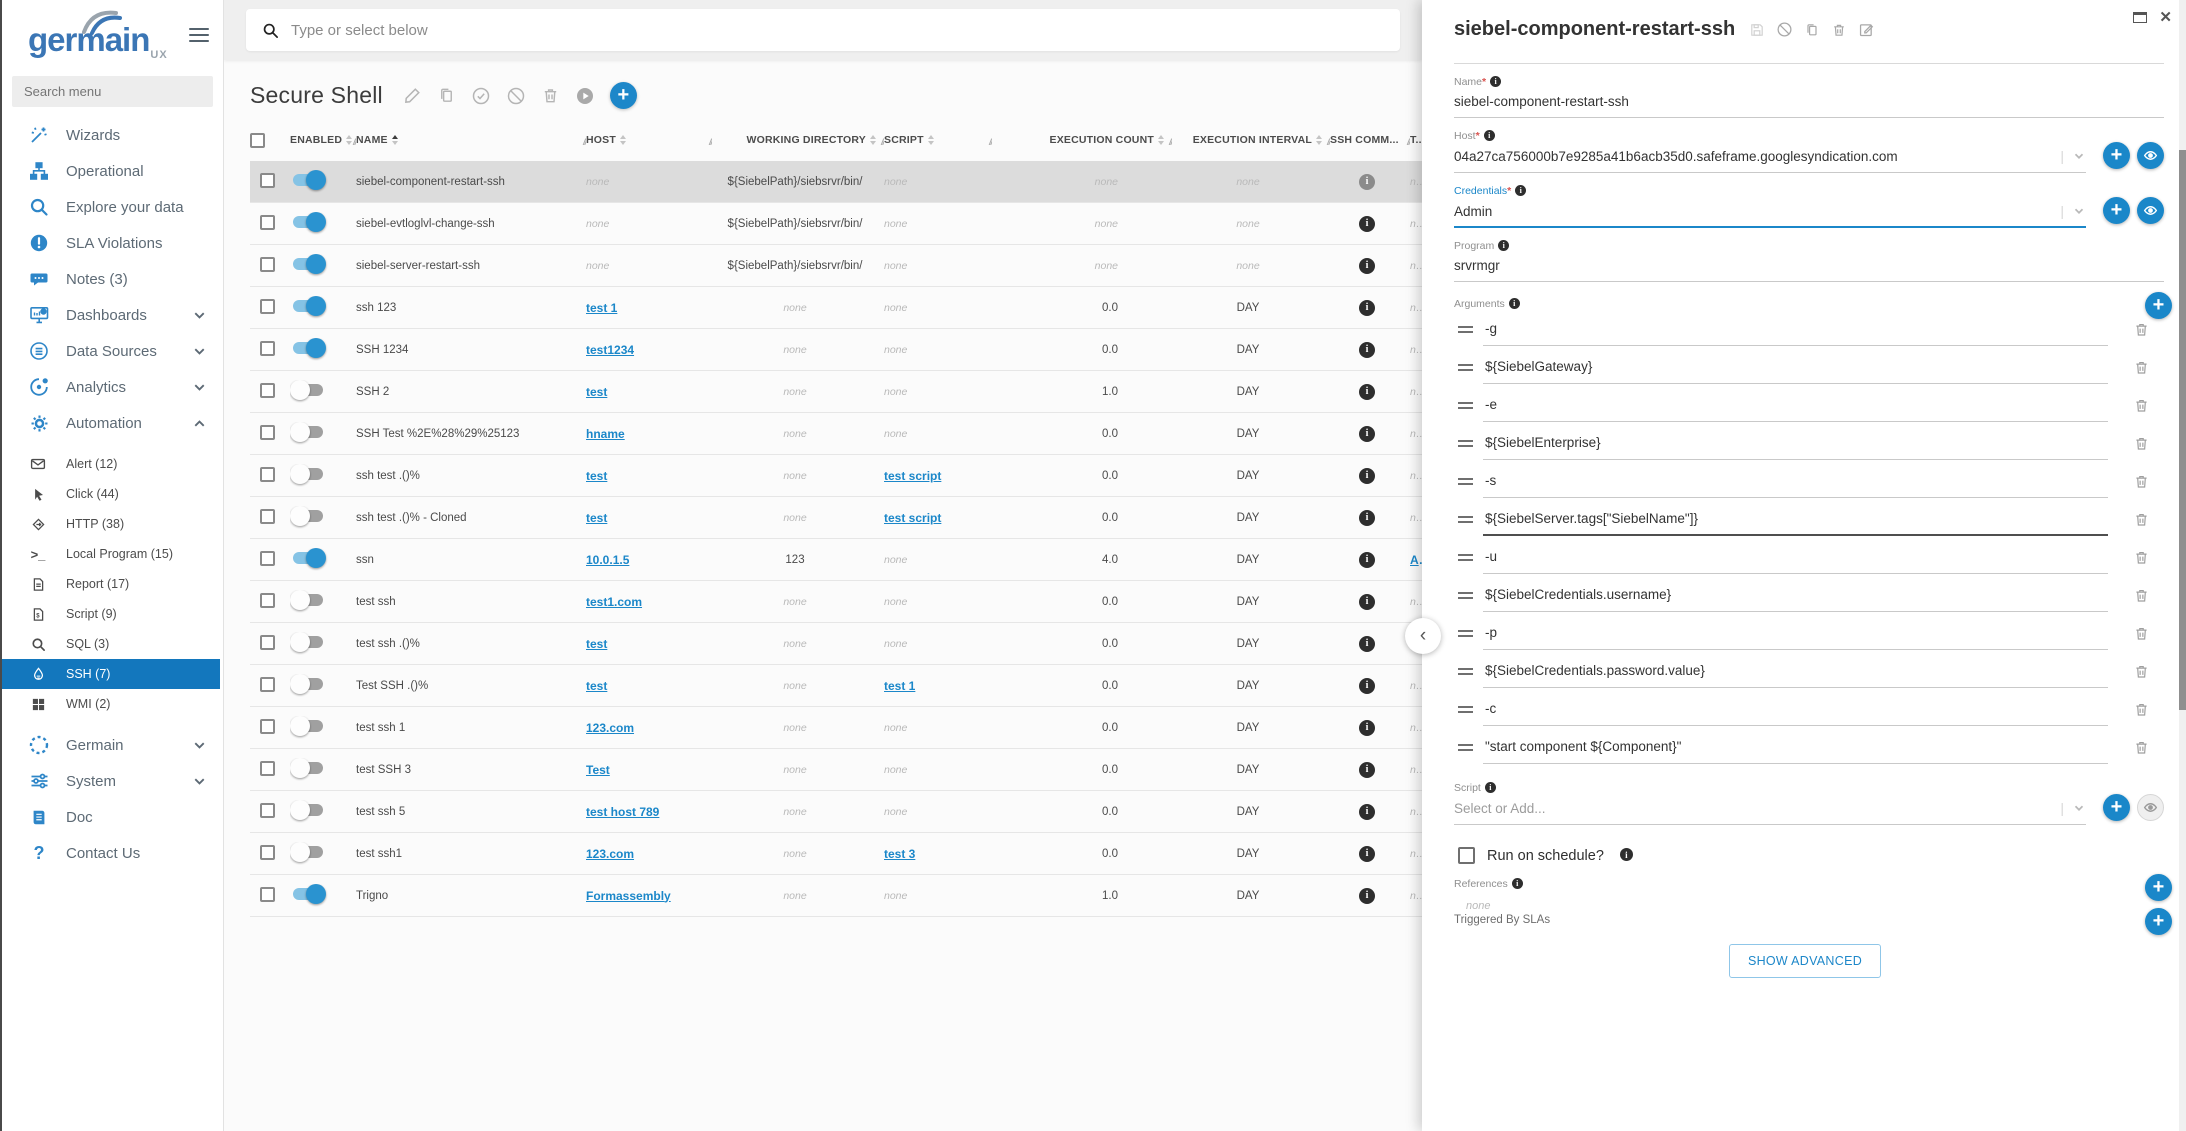 The height and width of the screenshot is (1131, 2186). What do you see at coordinates (1795, 595) in the screenshot?
I see `argument-input: ${SiebelCredentials.username}` at bounding box center [1795, 595].